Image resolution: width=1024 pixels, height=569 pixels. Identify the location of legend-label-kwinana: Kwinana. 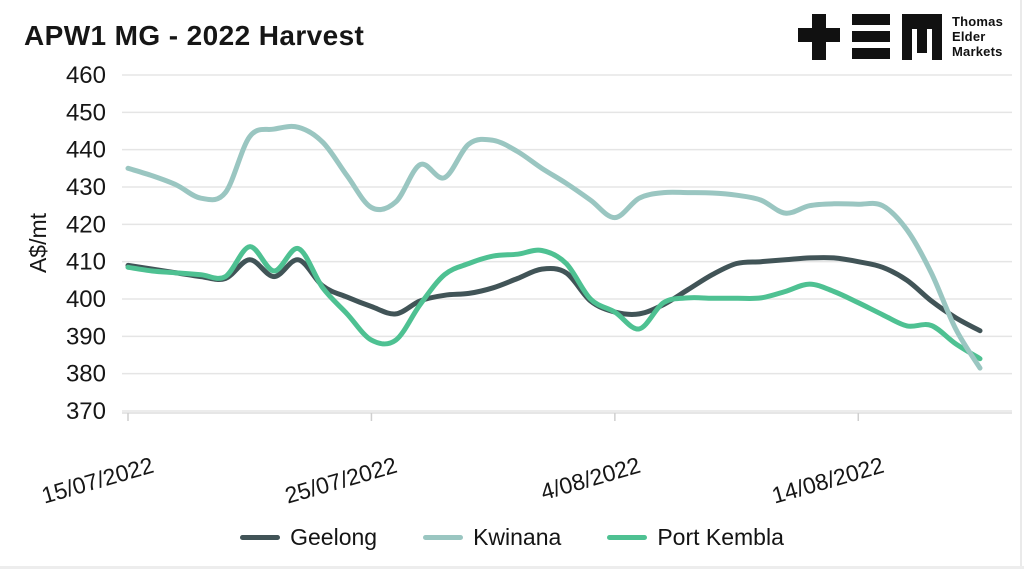
(517, 537).